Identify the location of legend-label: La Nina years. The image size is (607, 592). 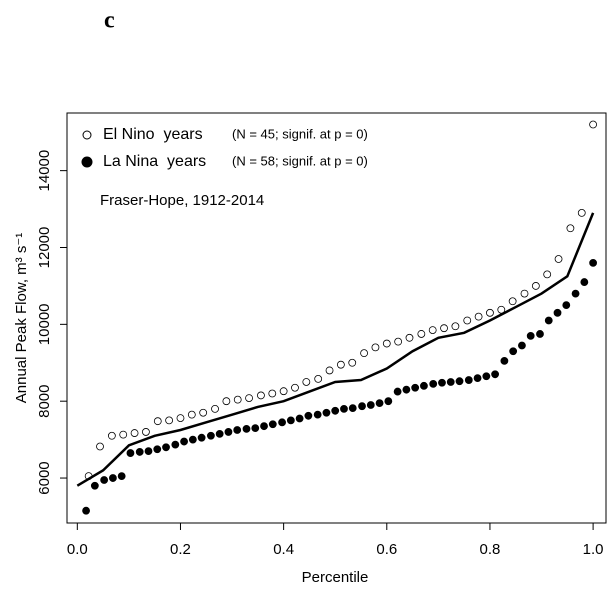
(154, 161).